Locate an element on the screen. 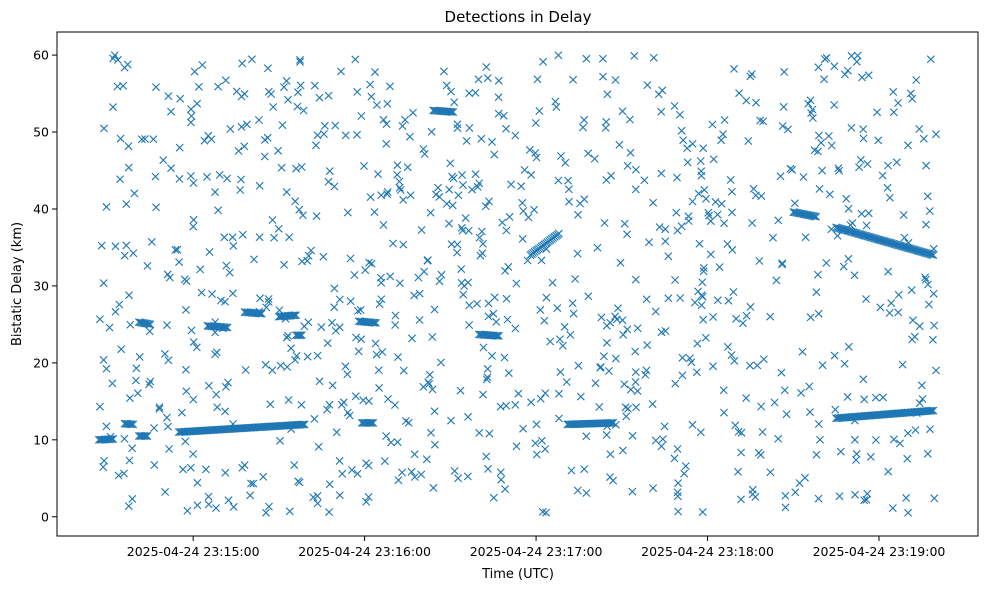  y-tick-label: 60 is located at coordinates (41, 55).